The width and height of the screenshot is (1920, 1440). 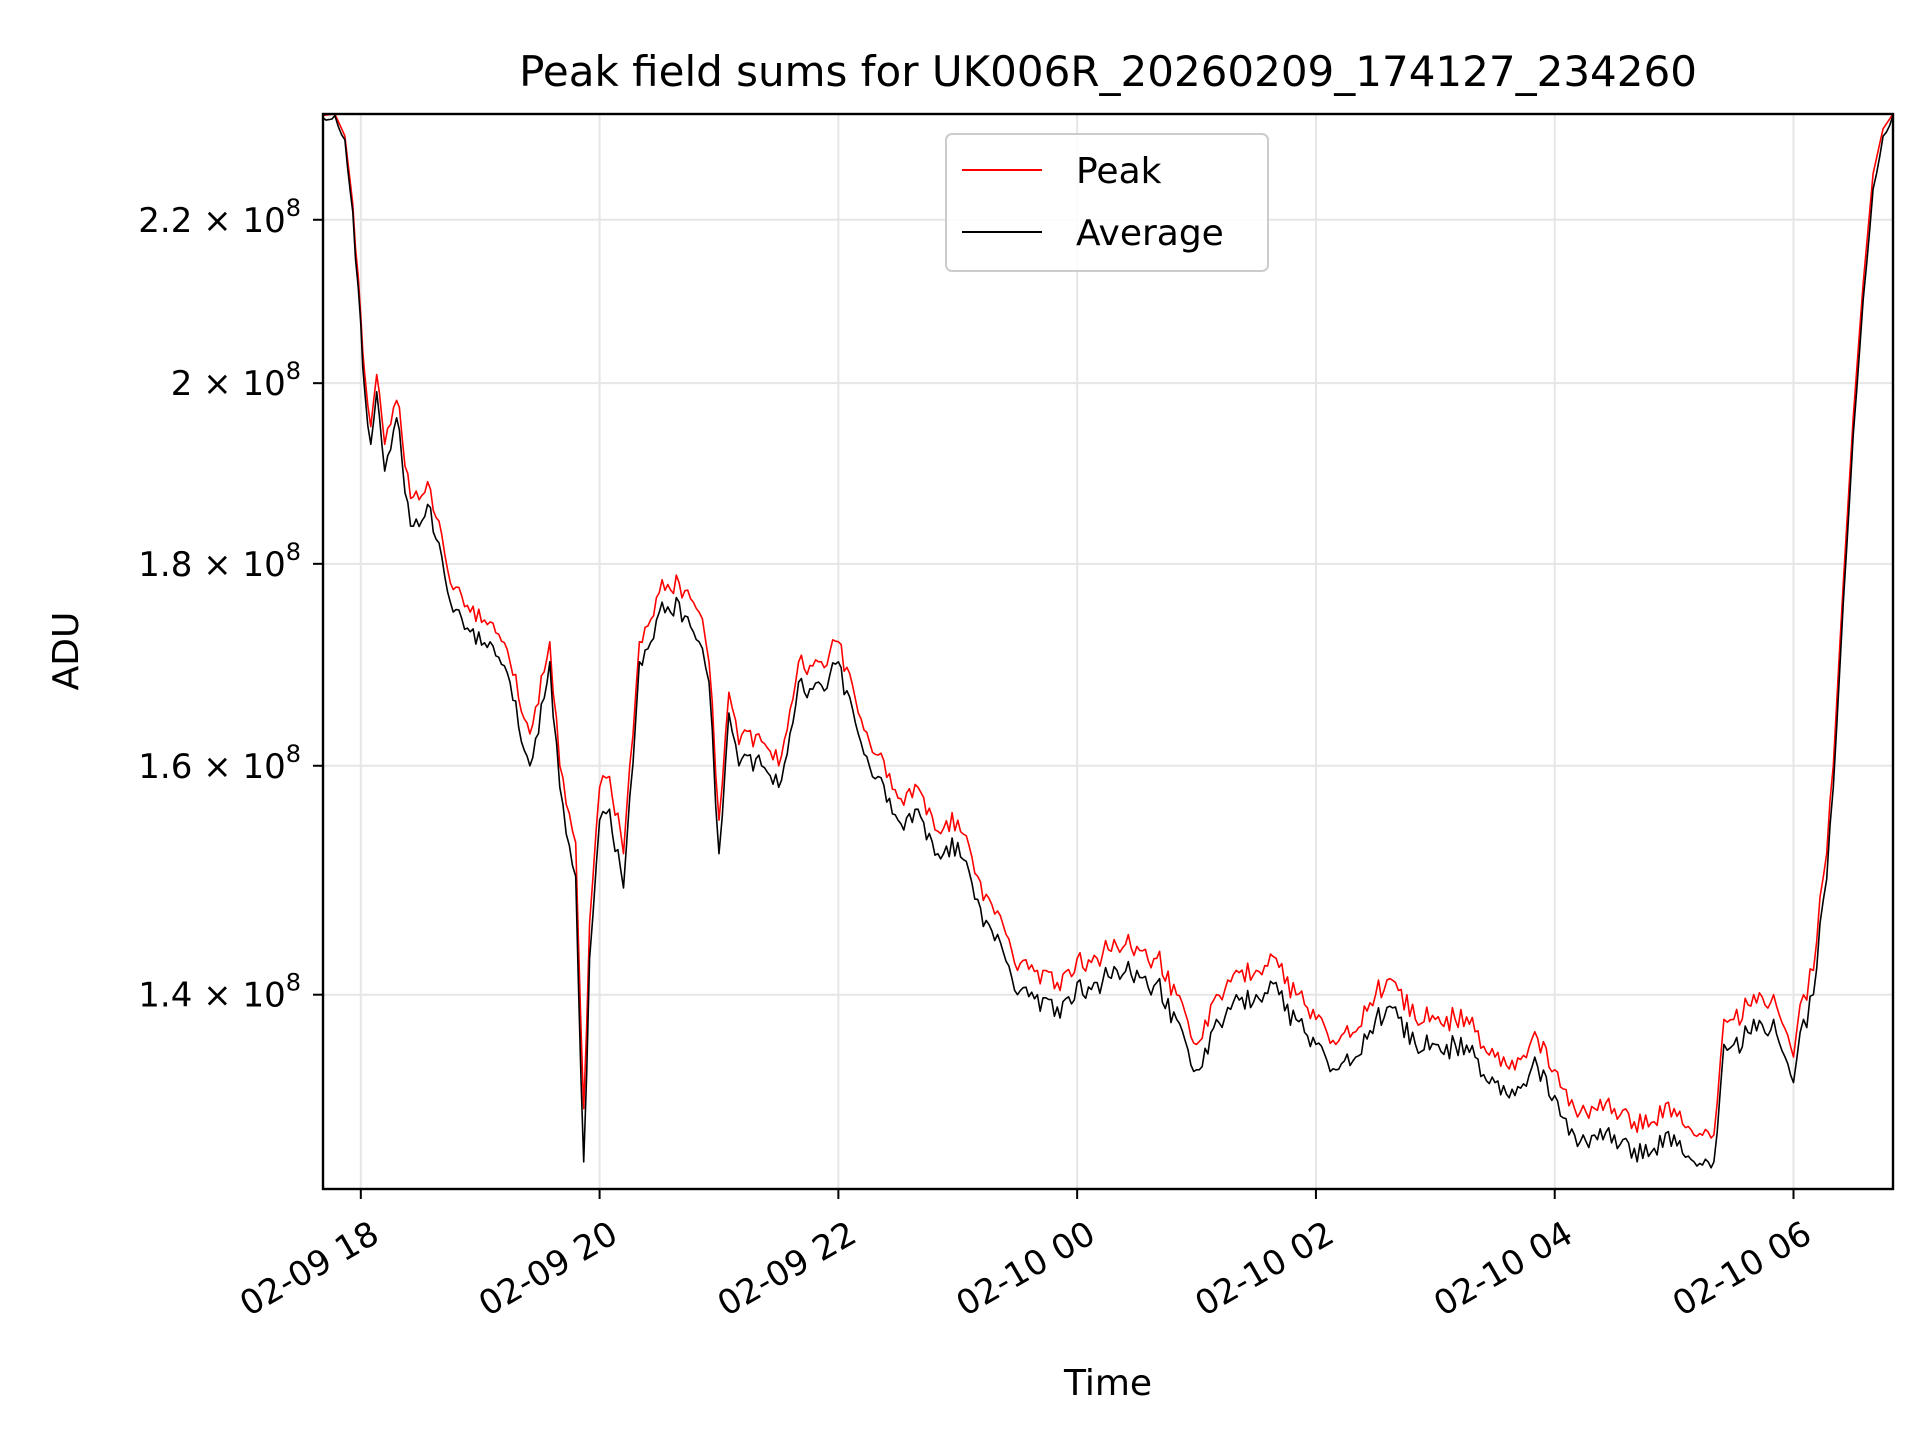 I want to click on legend-peak-label: Peak, so click(x=1119, y=171).